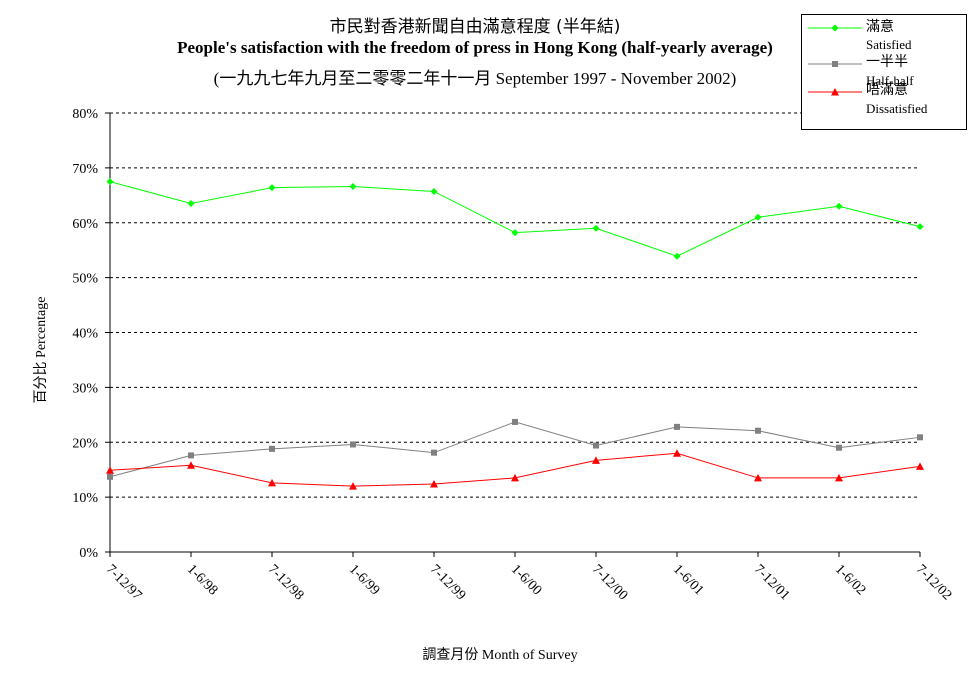 The width and height of the screenshot is (977, 681). I want to click on legend-item-satisfied: 滿意 Satisfied, so click(884, 34).